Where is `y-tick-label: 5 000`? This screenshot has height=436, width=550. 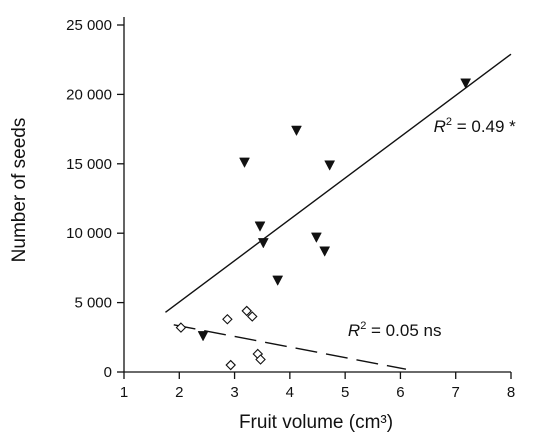
y-tick-label: 5 000 is located at coordinates (93, 303).